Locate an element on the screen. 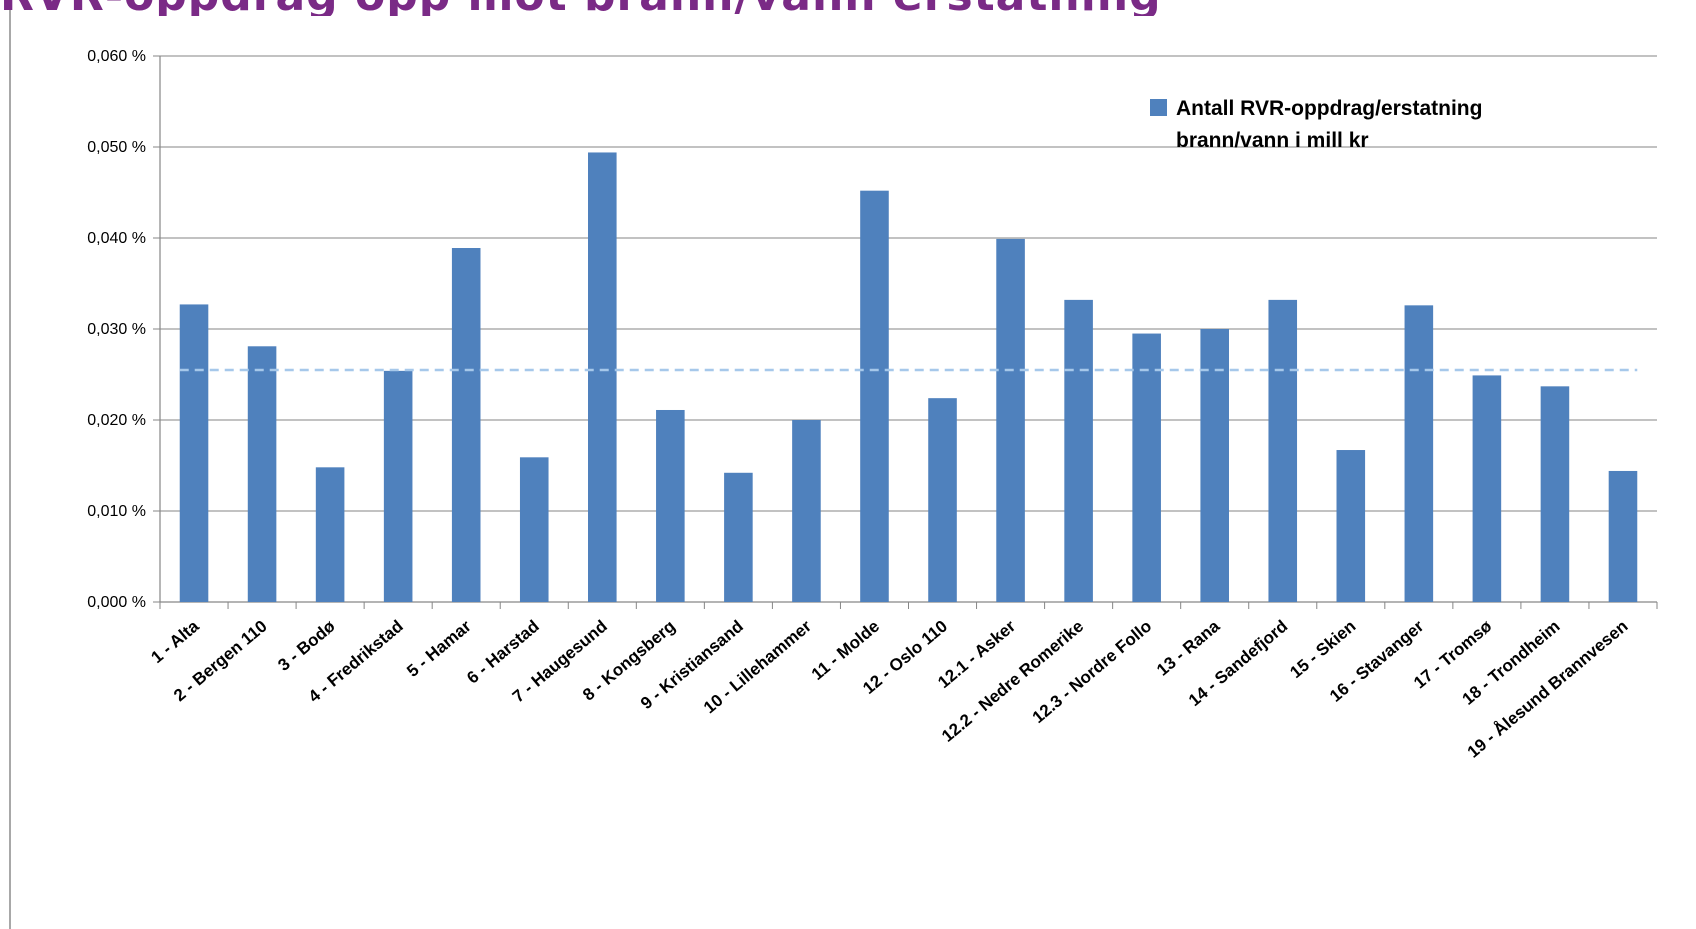 This screenshot has width=1696, height=929. y-tick-label: 0,050 % is located at coordinates (116, 147).